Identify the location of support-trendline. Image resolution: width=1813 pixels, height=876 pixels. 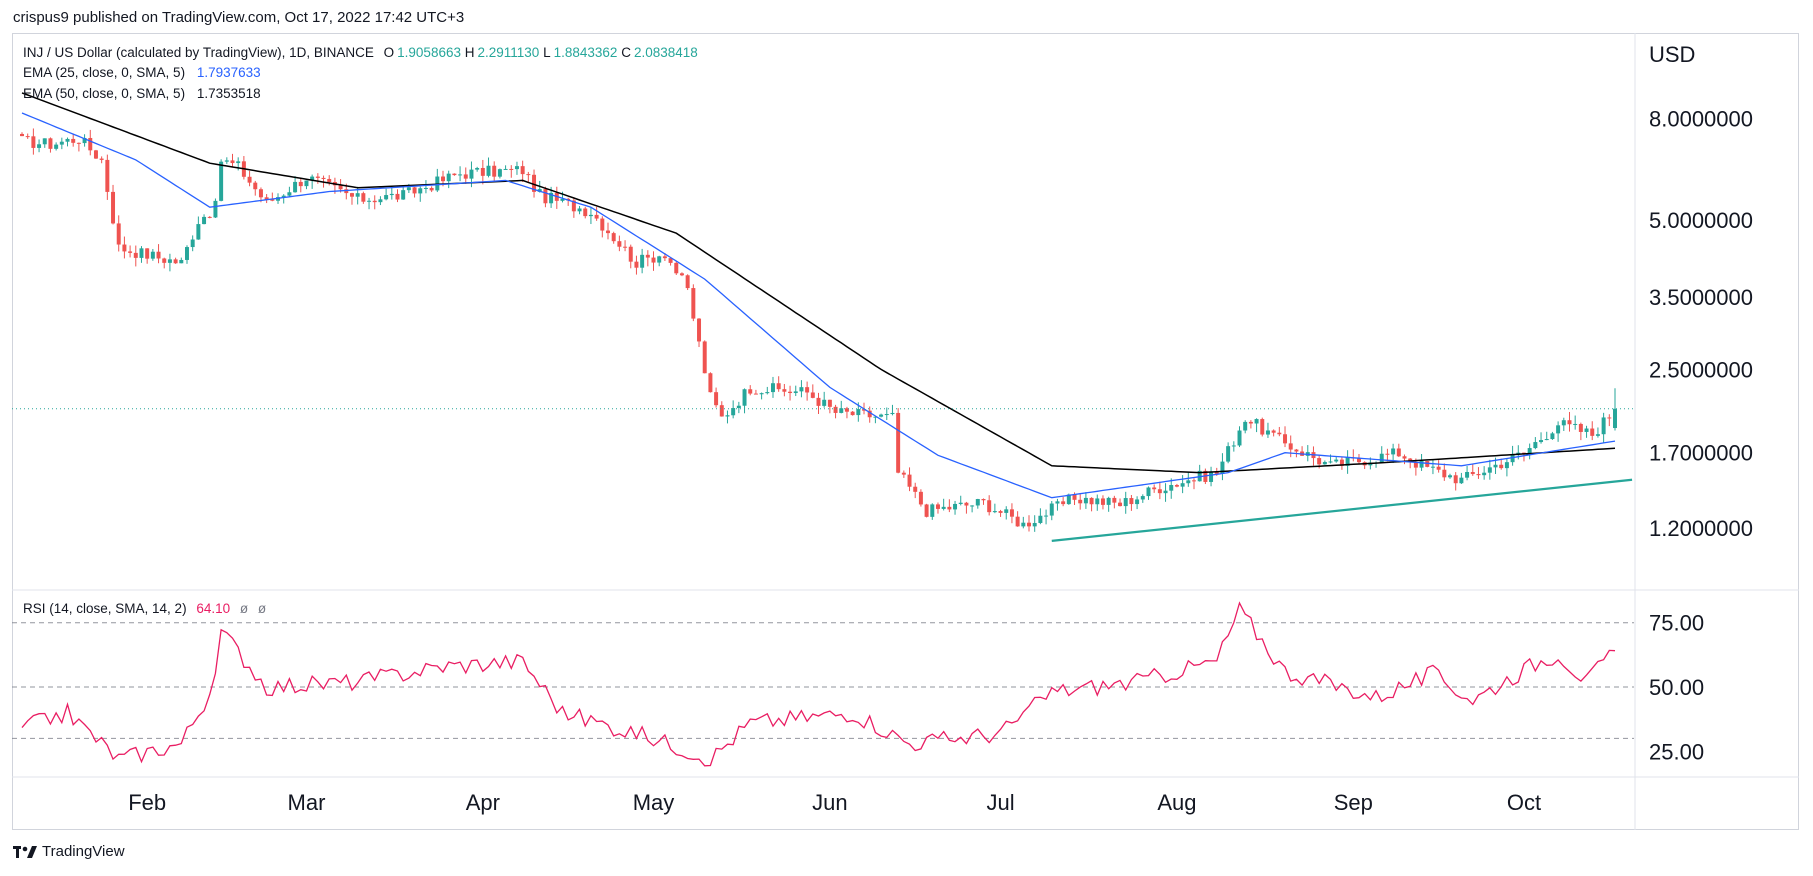
(1342, 510).